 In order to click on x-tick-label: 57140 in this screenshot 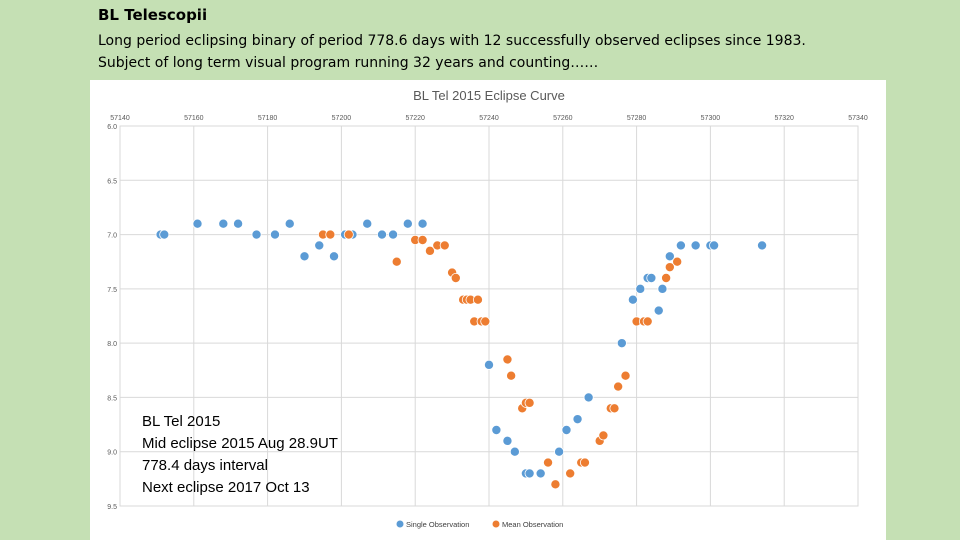, I will do `click(120, 118)`.